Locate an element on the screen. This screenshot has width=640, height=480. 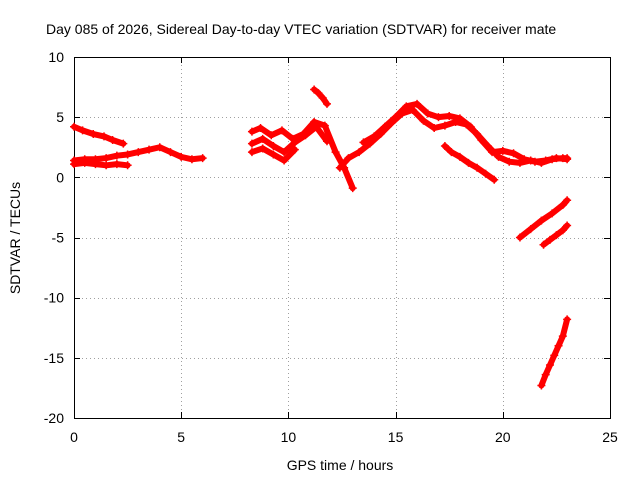
series-sat-c is located at coordinates (101, 164).